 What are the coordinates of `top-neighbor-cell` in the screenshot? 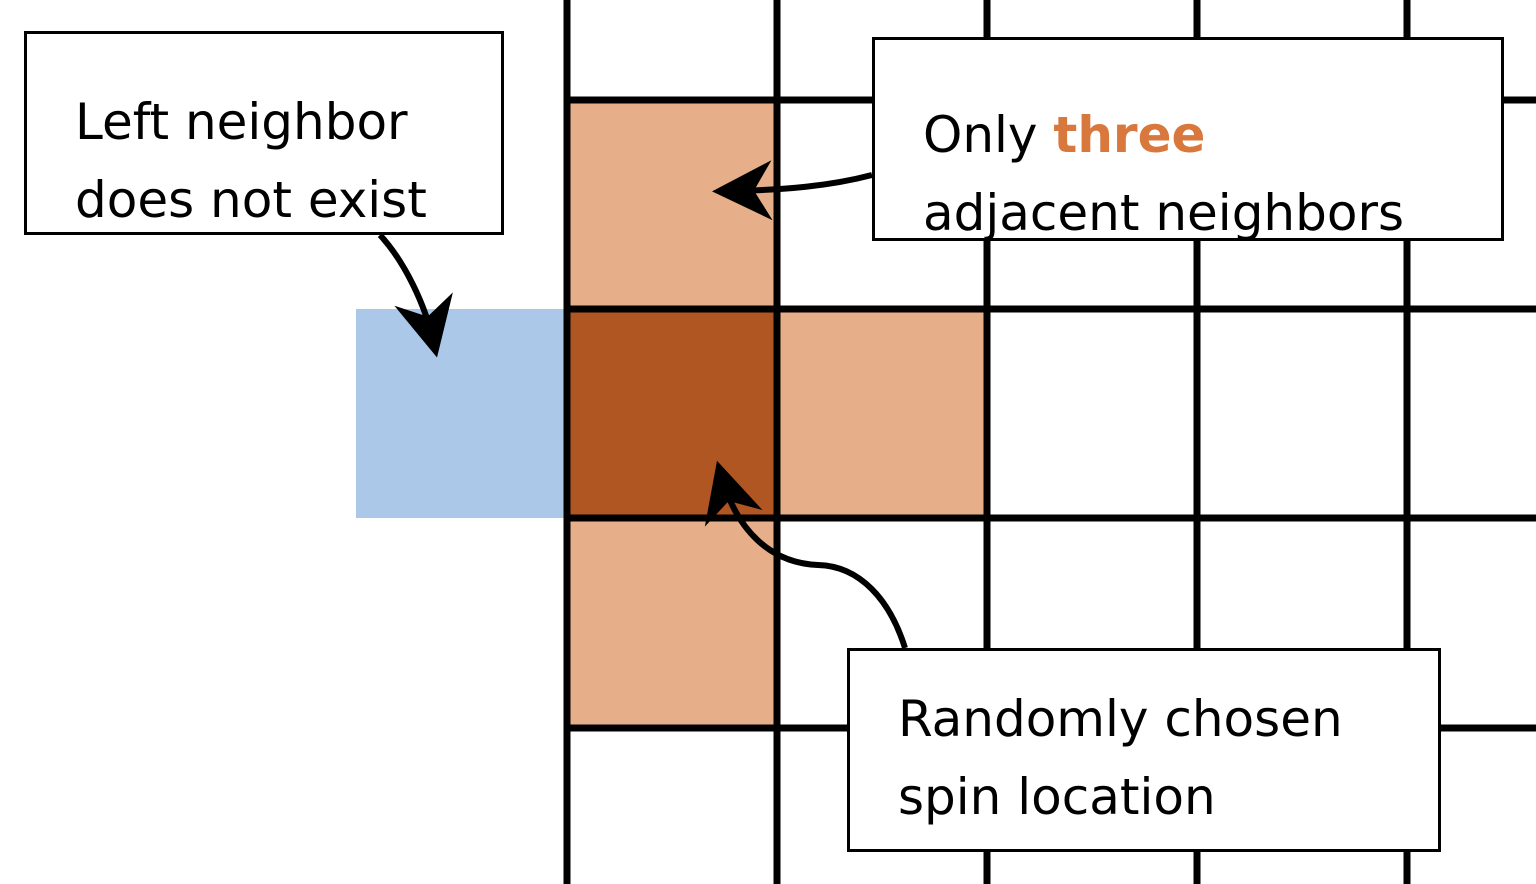 It's located at (672, 204).